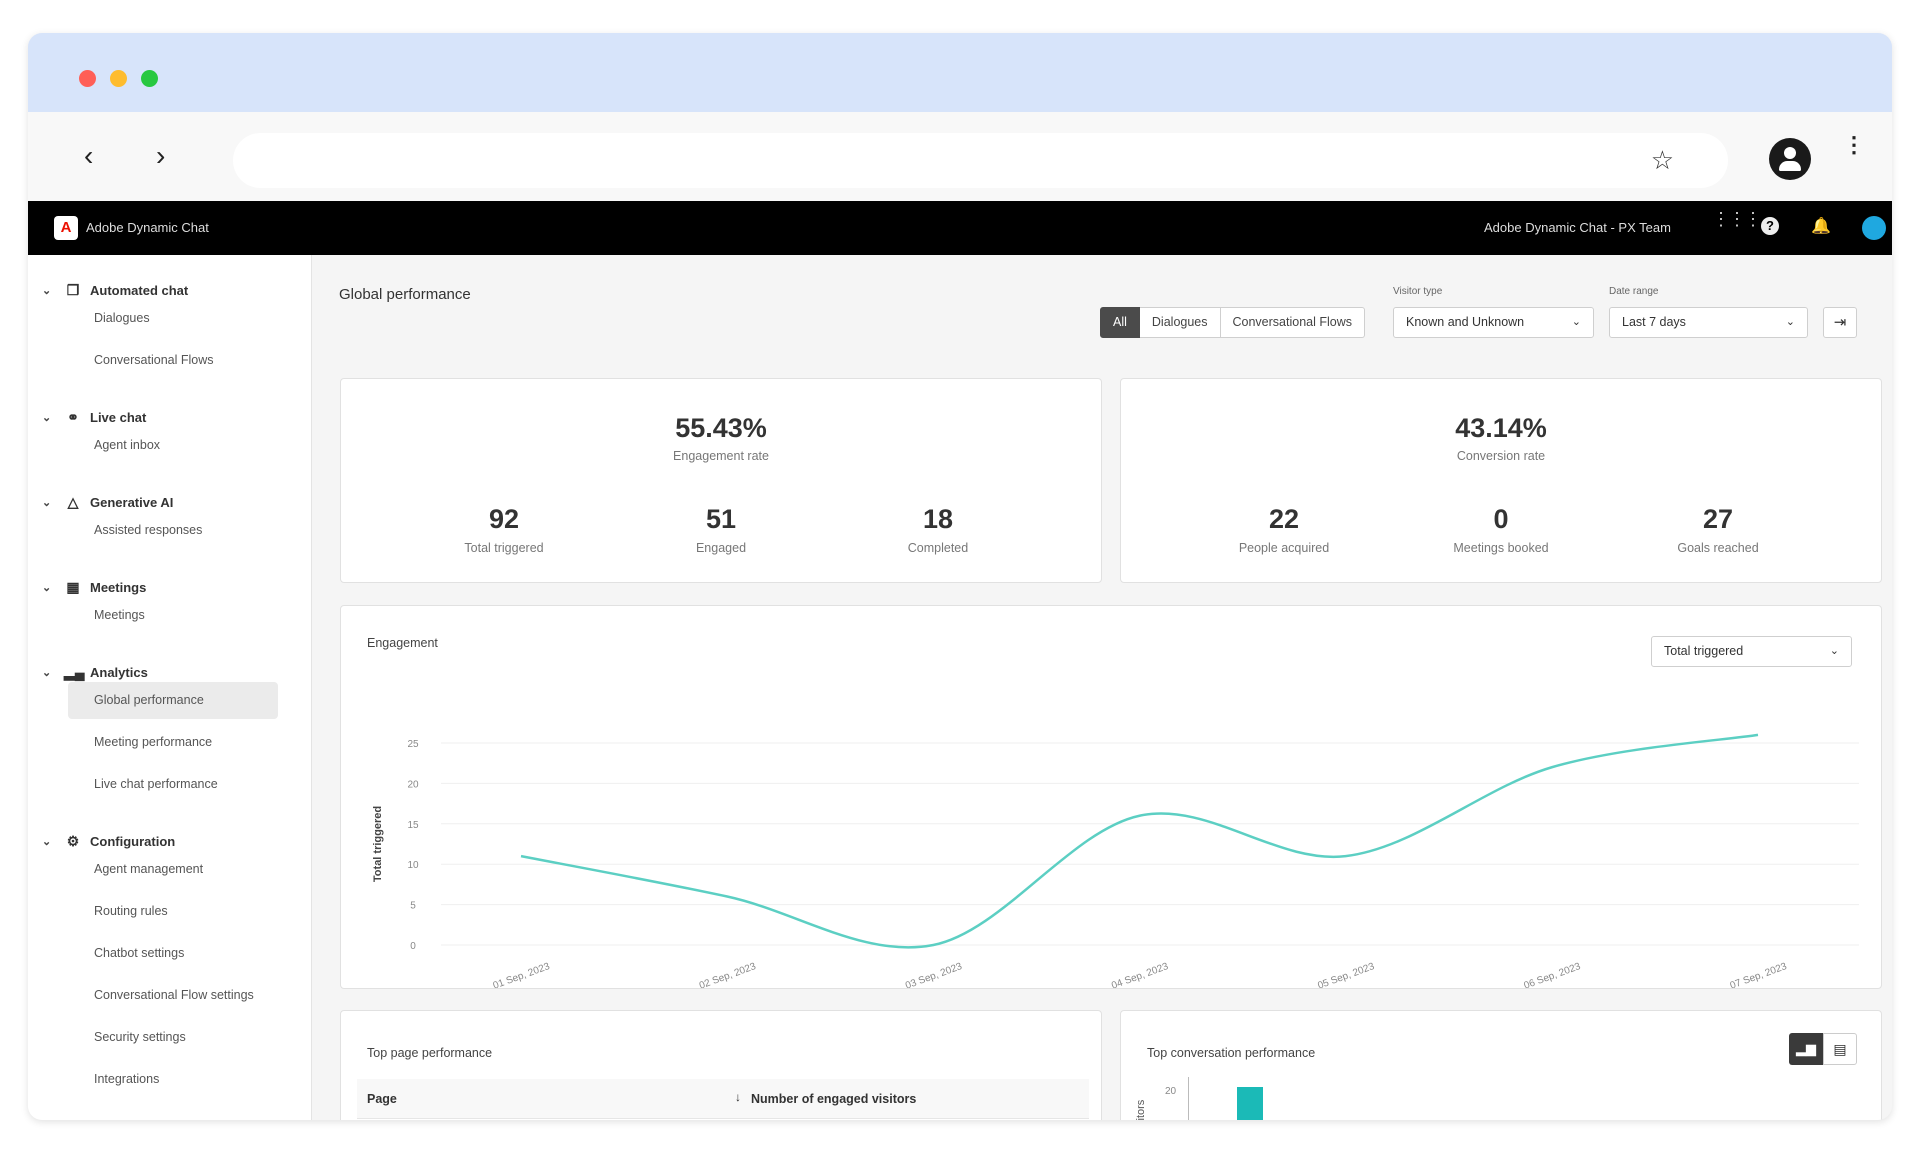  Describe the element at coordinates (1790, 159) in the screenshot. I see `profile-icon` at that location.